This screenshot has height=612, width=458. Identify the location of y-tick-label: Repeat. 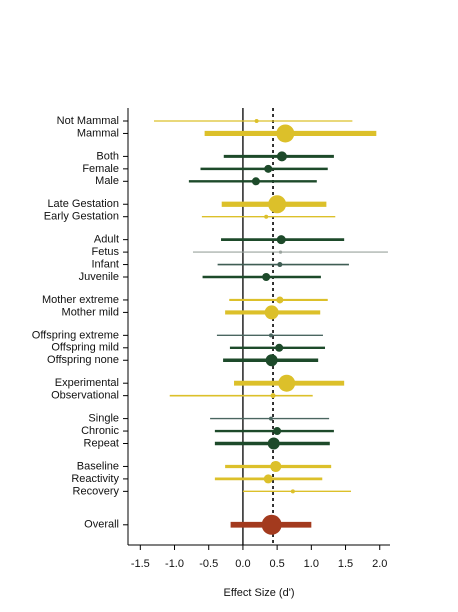
(101, 443).